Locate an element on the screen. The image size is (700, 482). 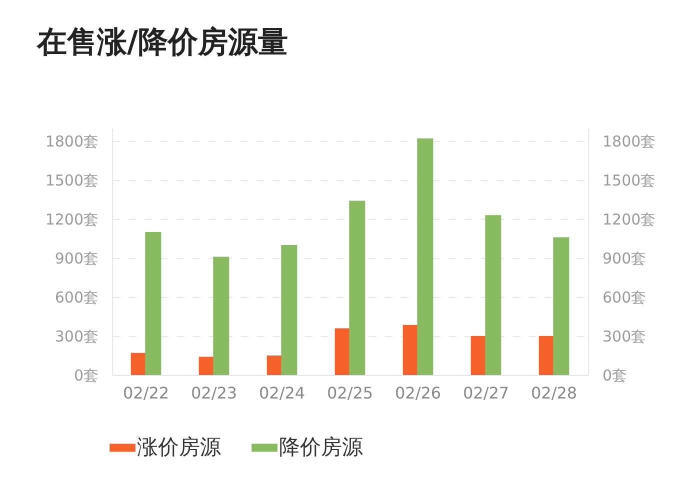
y-tick-label: 0套 is located at coordinates (86, 375).